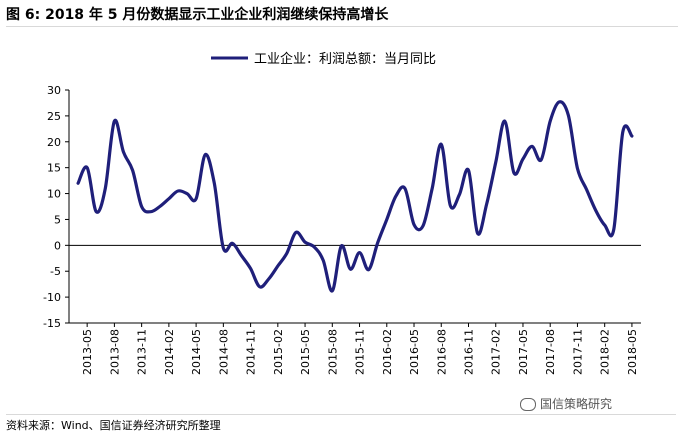 This screenshot has height=441, width=687. Describe the element at coordinates (196, 352) in the screenshot. I see `x-tick-label: 2014-05` at that location.